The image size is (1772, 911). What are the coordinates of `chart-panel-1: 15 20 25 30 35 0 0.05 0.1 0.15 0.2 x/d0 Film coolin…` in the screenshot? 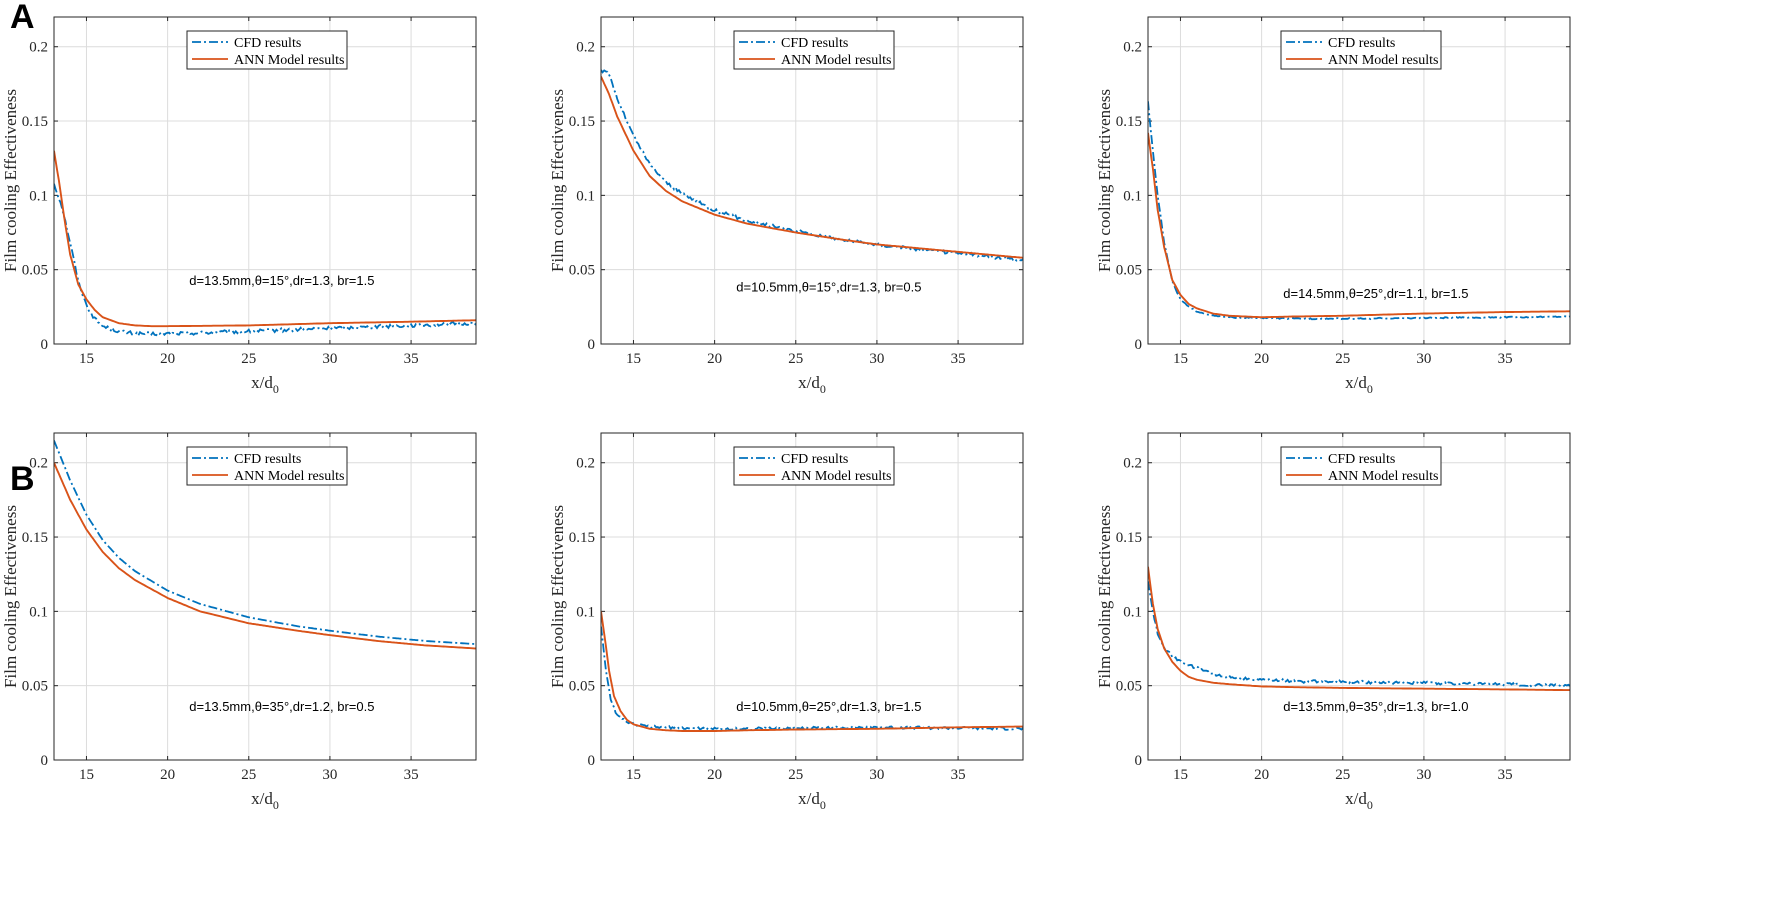 It's located at (239, 206).